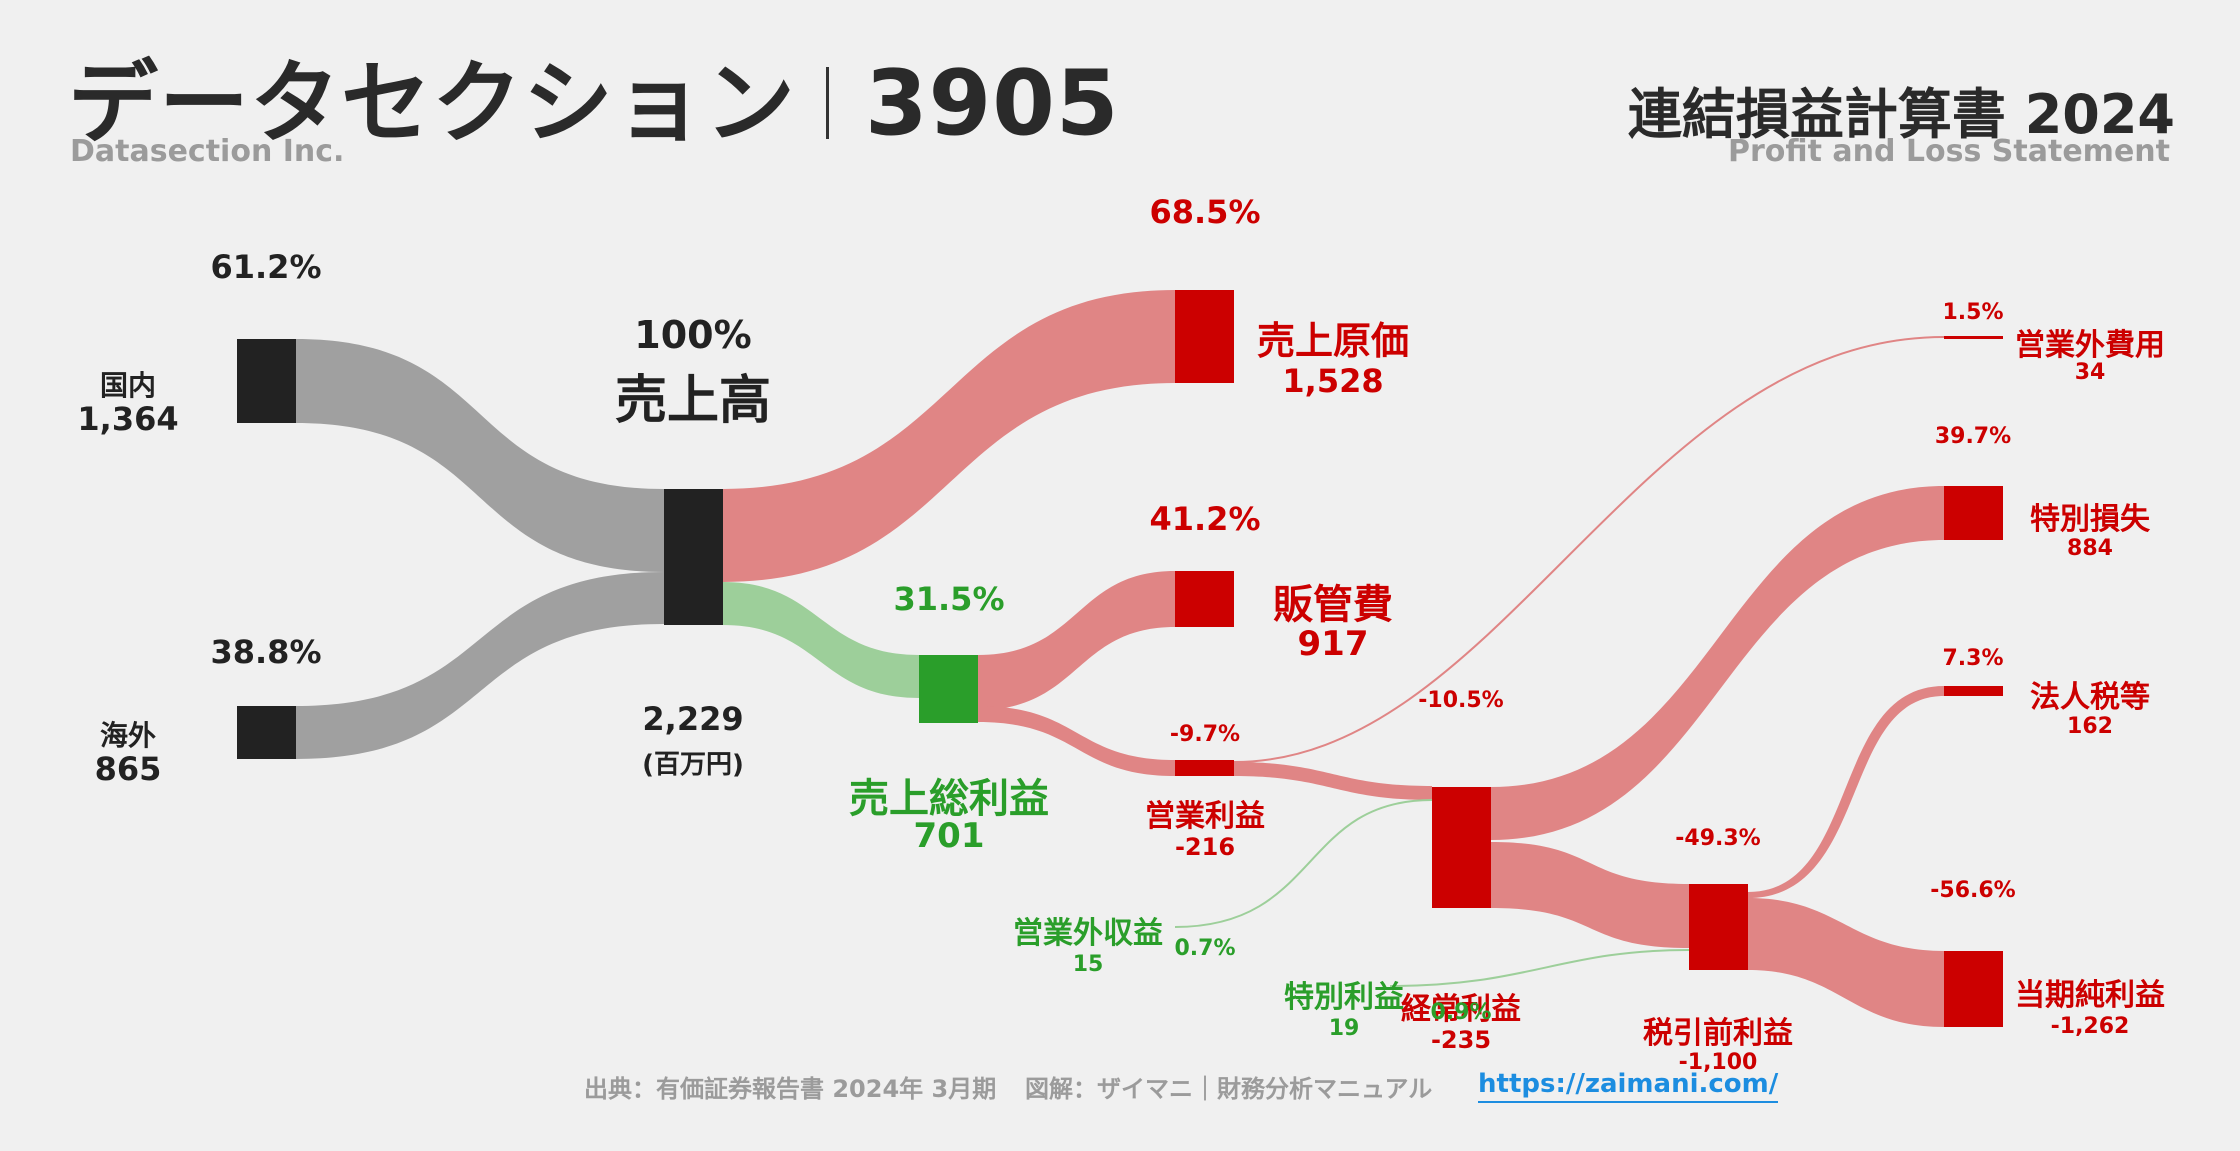  Describe the element at coordinates (1718, 927) in the screenshot. I see `node-pretax-income` at that location.